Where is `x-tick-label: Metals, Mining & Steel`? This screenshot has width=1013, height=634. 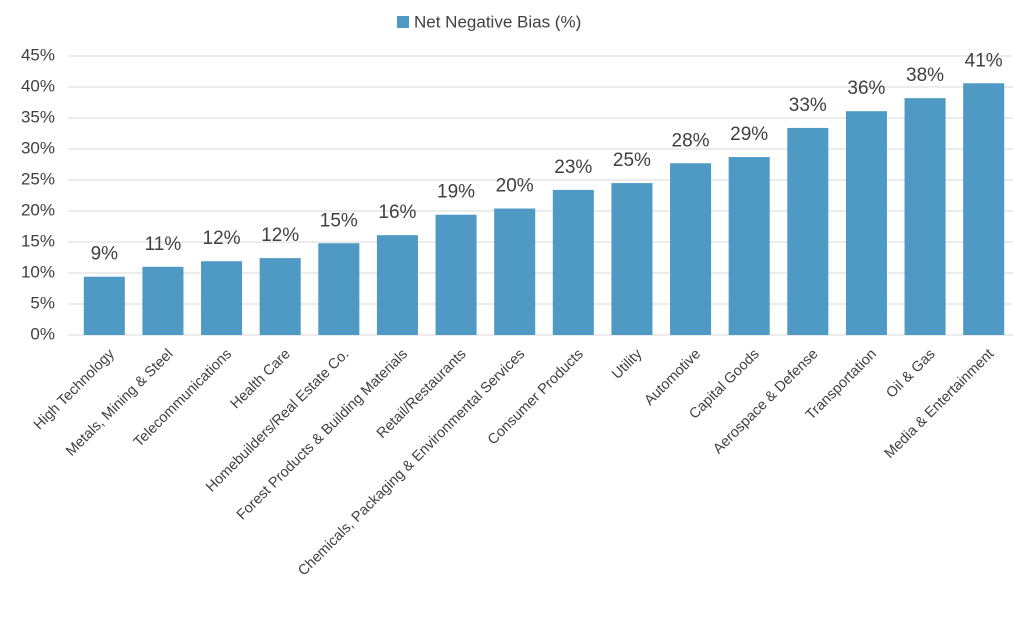 x-tick-label: Metals, Mining & Steel is located at coordinates (119, 402).